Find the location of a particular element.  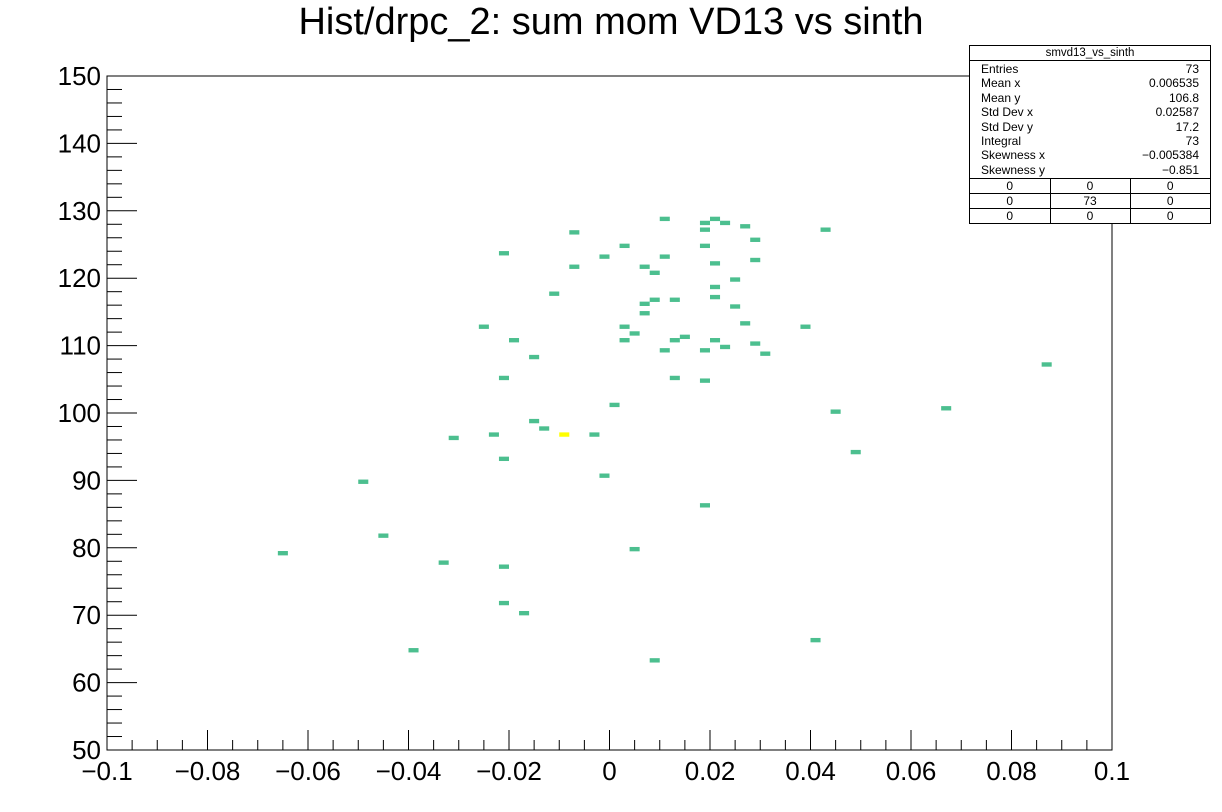

stats-value: 73 is located at coordinates (1192, 140).